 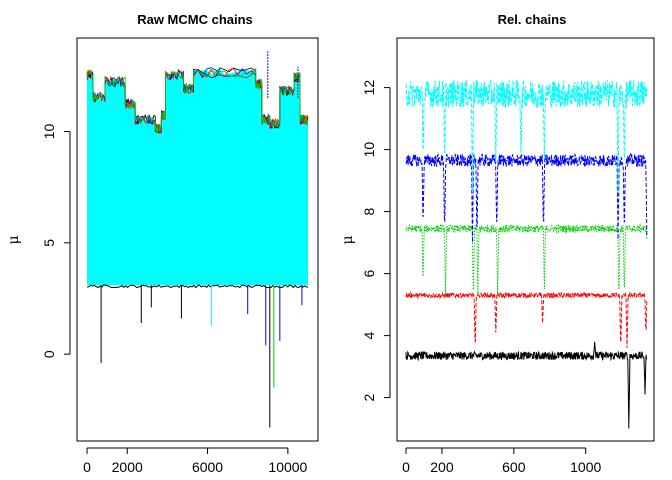 I want to click on y-tick-label: 0, so click(x=49, y=354).